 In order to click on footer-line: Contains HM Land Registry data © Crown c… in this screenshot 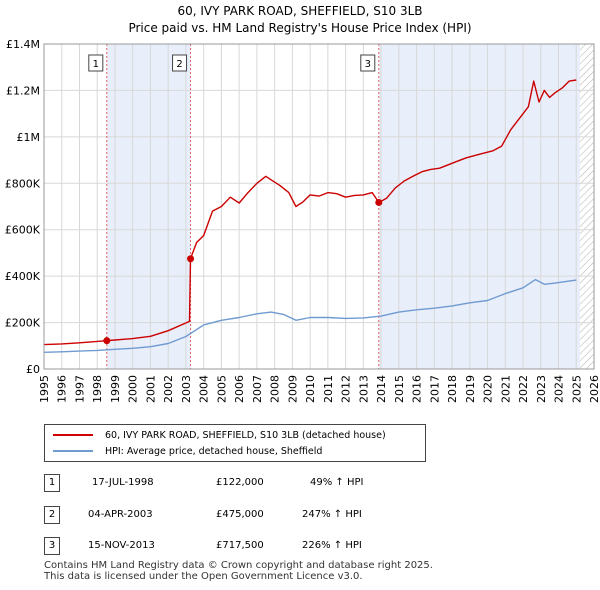, I will do `click(238, 565)`.